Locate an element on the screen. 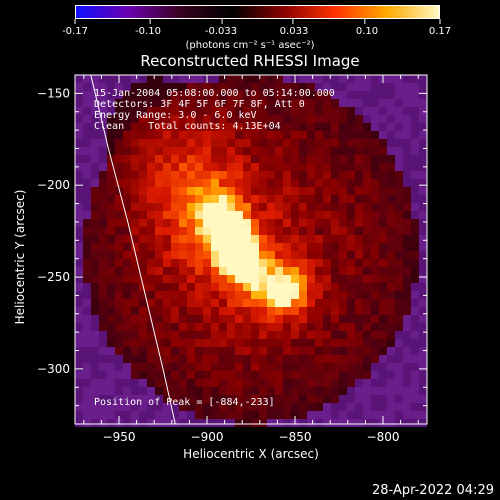 This screenshot has height=500, width=500. colorbar-tick-label: 0.10 is located at coordinates (367, 31).